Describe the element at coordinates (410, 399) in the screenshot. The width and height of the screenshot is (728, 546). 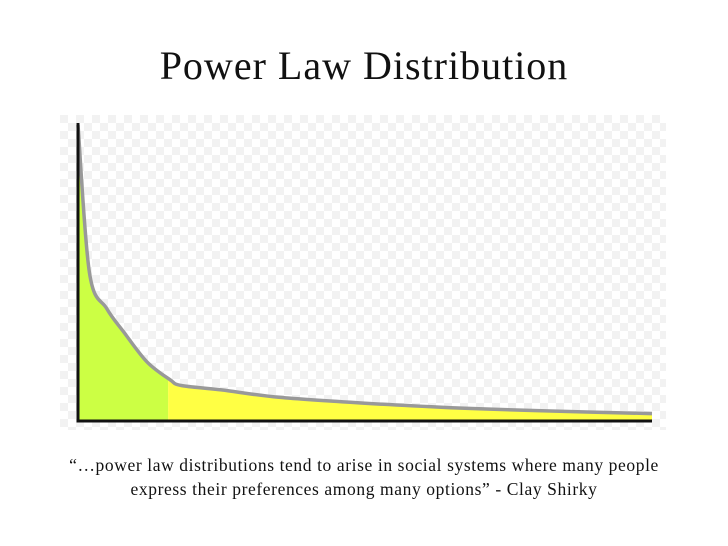
I see `tail-area` at that location.